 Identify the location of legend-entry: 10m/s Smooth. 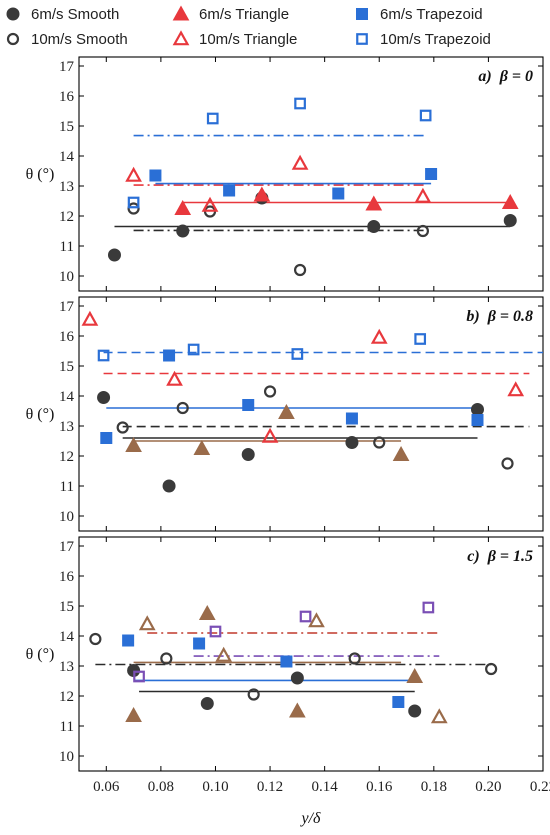
(67, 39).